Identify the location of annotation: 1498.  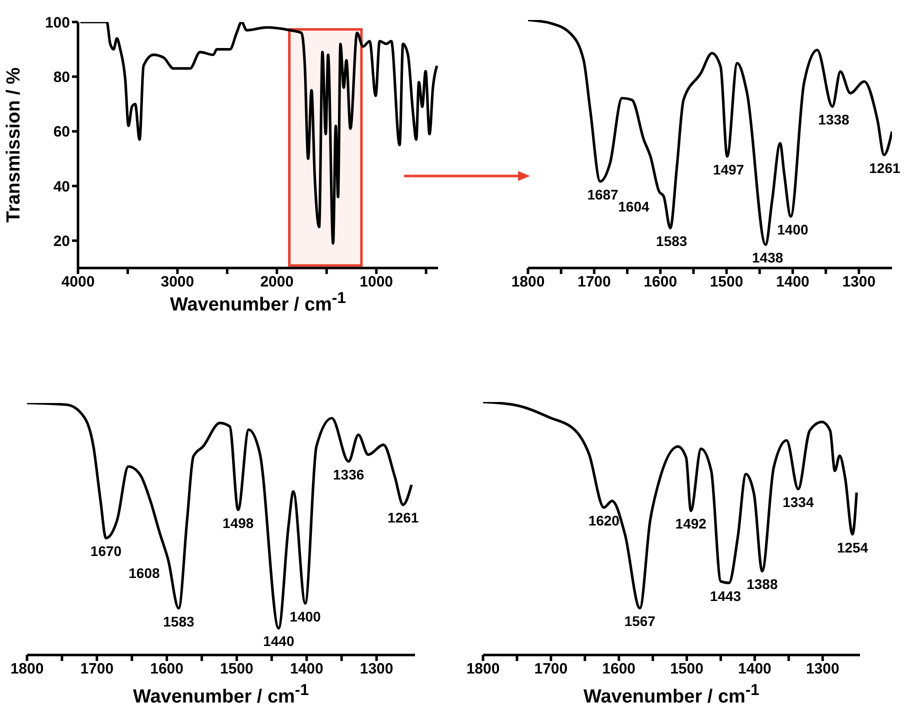
(238, 522).